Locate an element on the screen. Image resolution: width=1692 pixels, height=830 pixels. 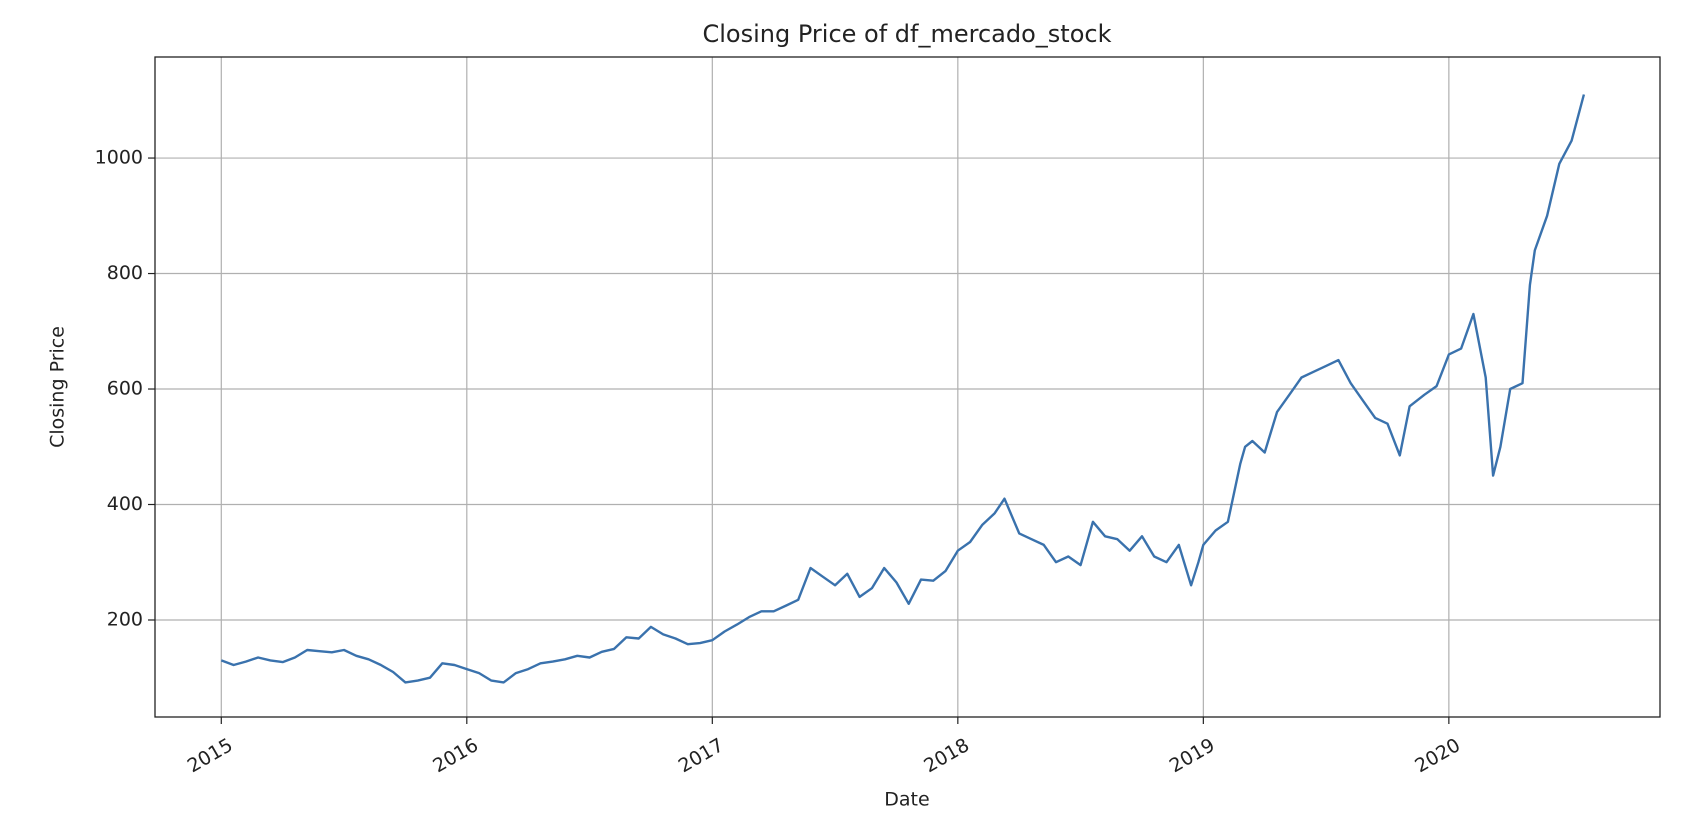
x-tick-label: 2015 is located at coordinates (210, 755).